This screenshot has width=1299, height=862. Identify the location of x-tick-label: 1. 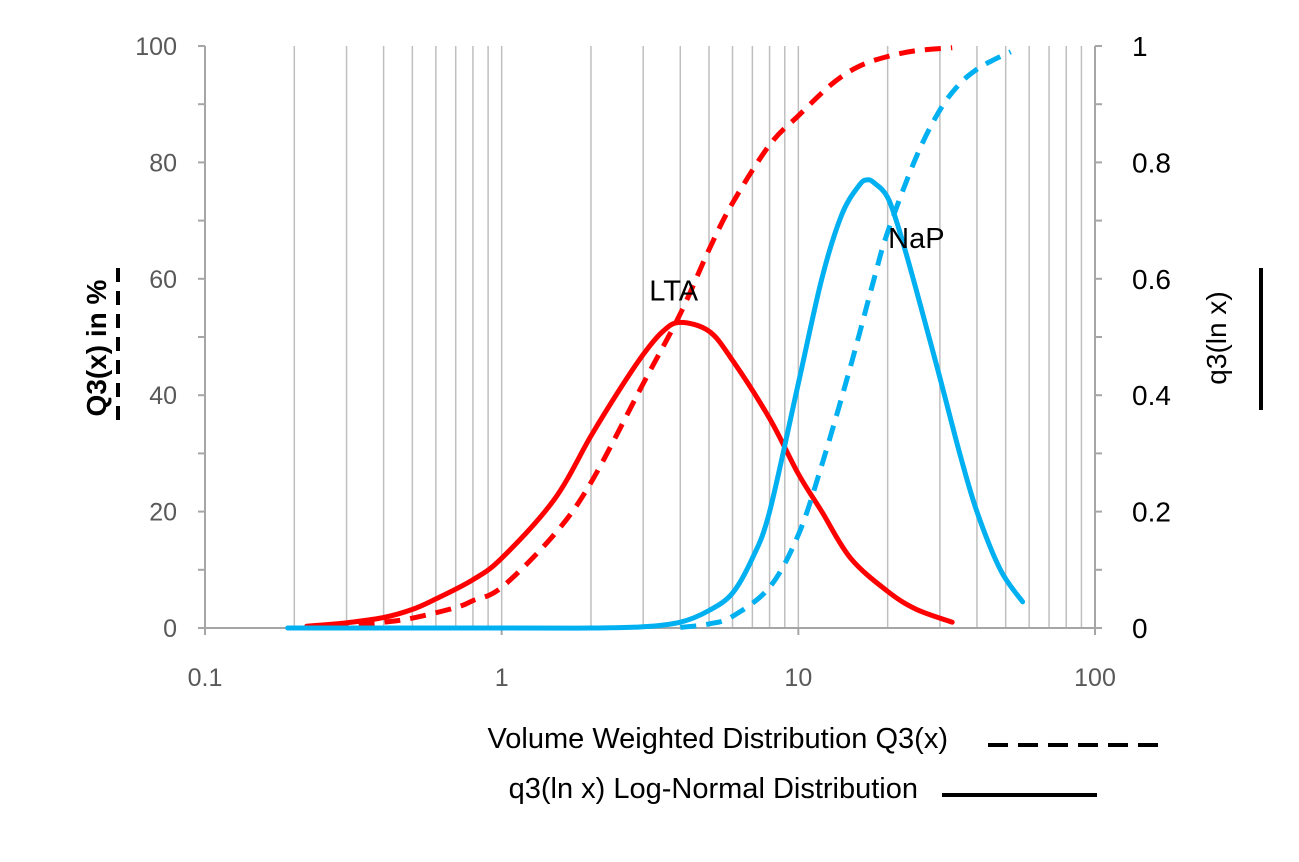
(502, 678).